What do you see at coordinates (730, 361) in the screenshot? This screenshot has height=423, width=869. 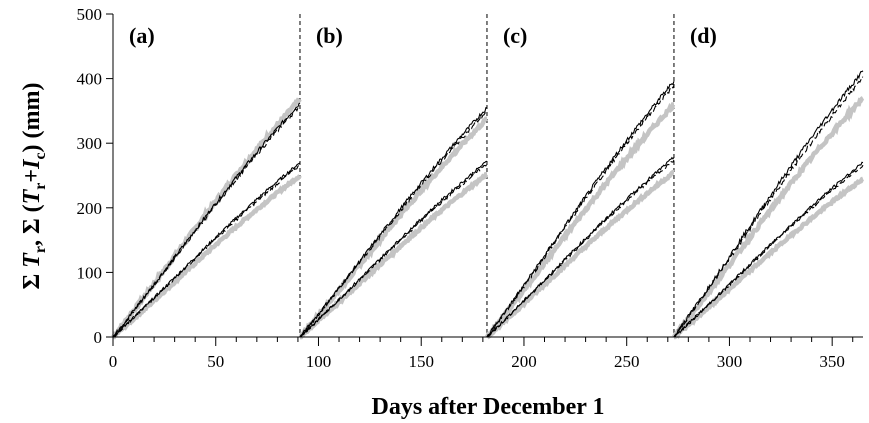 I see `x-tick-label: 300` at bounding box center [730, 361].